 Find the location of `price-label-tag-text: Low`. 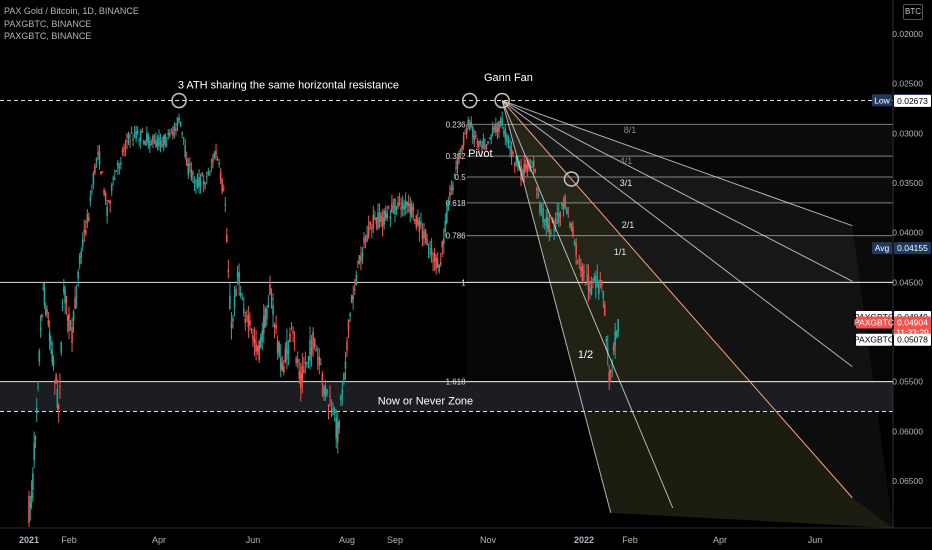

price-label-tag-text: Low is located at coordinates (882, 100).